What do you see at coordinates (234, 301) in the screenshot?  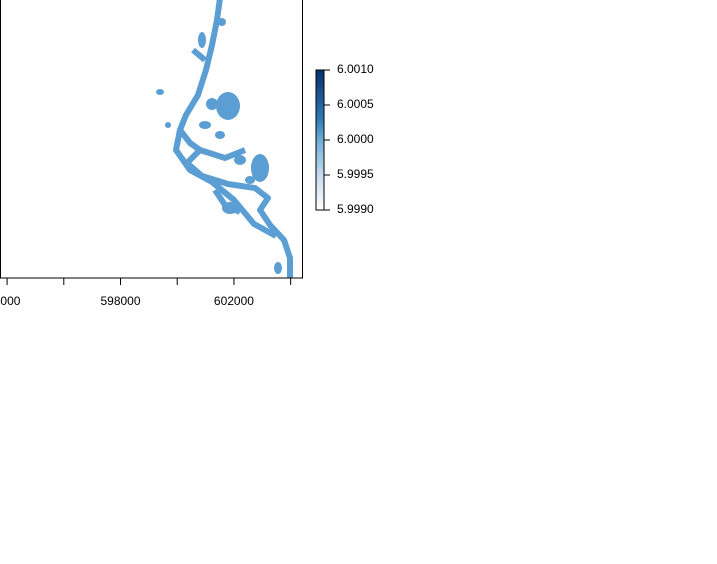 I see `x-tick-label: 602000` at bounding box center [234, 301].